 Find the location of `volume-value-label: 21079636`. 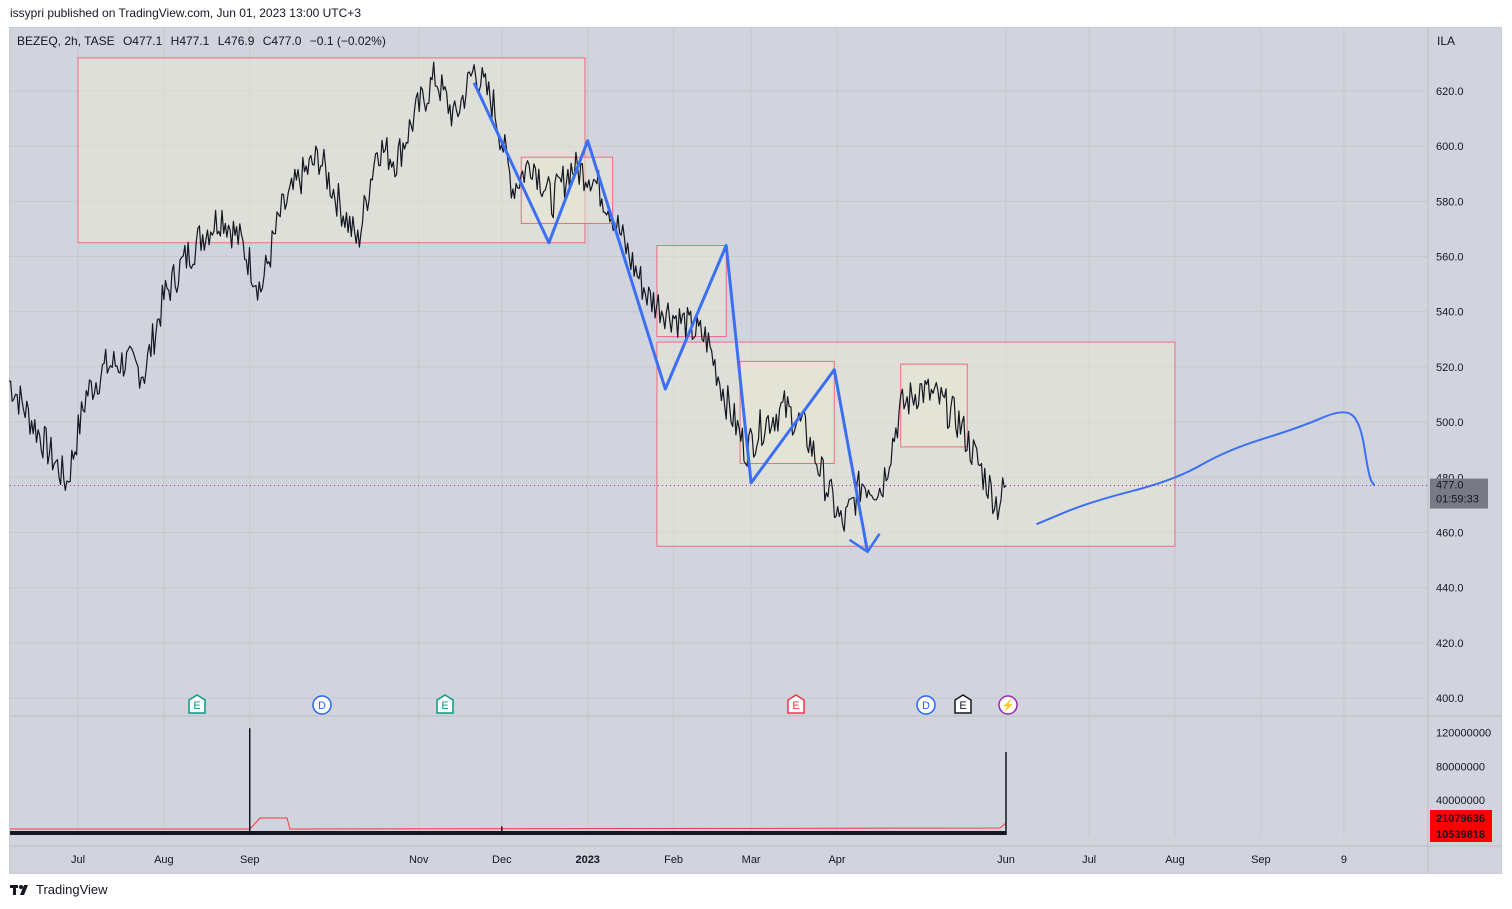

volume-value-label: 21079636 is located at coordinates (1460, 819).